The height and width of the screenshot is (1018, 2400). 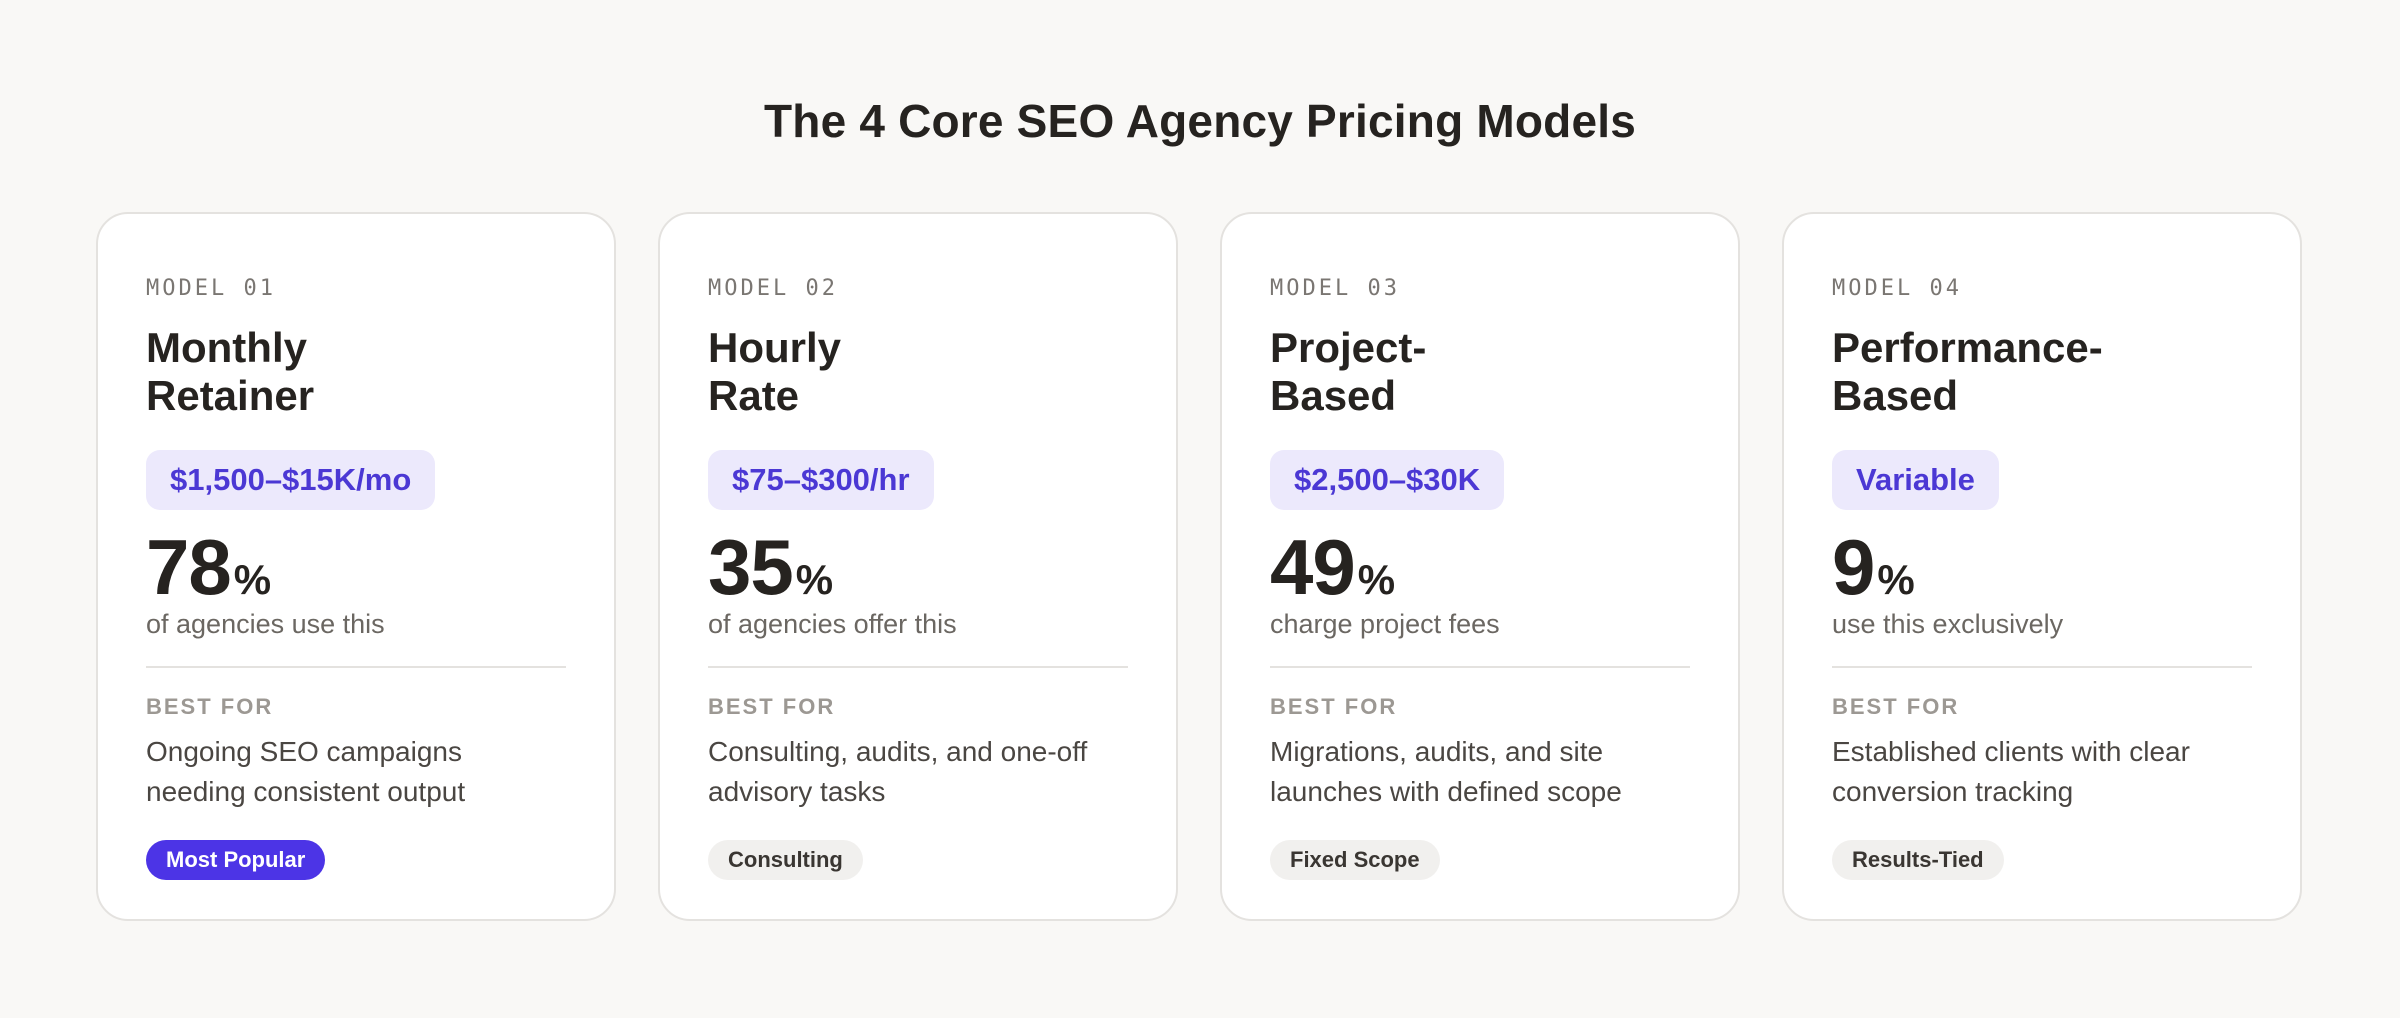 I want to click on model-name: Hourly Rate, so click(x=918, y=372).